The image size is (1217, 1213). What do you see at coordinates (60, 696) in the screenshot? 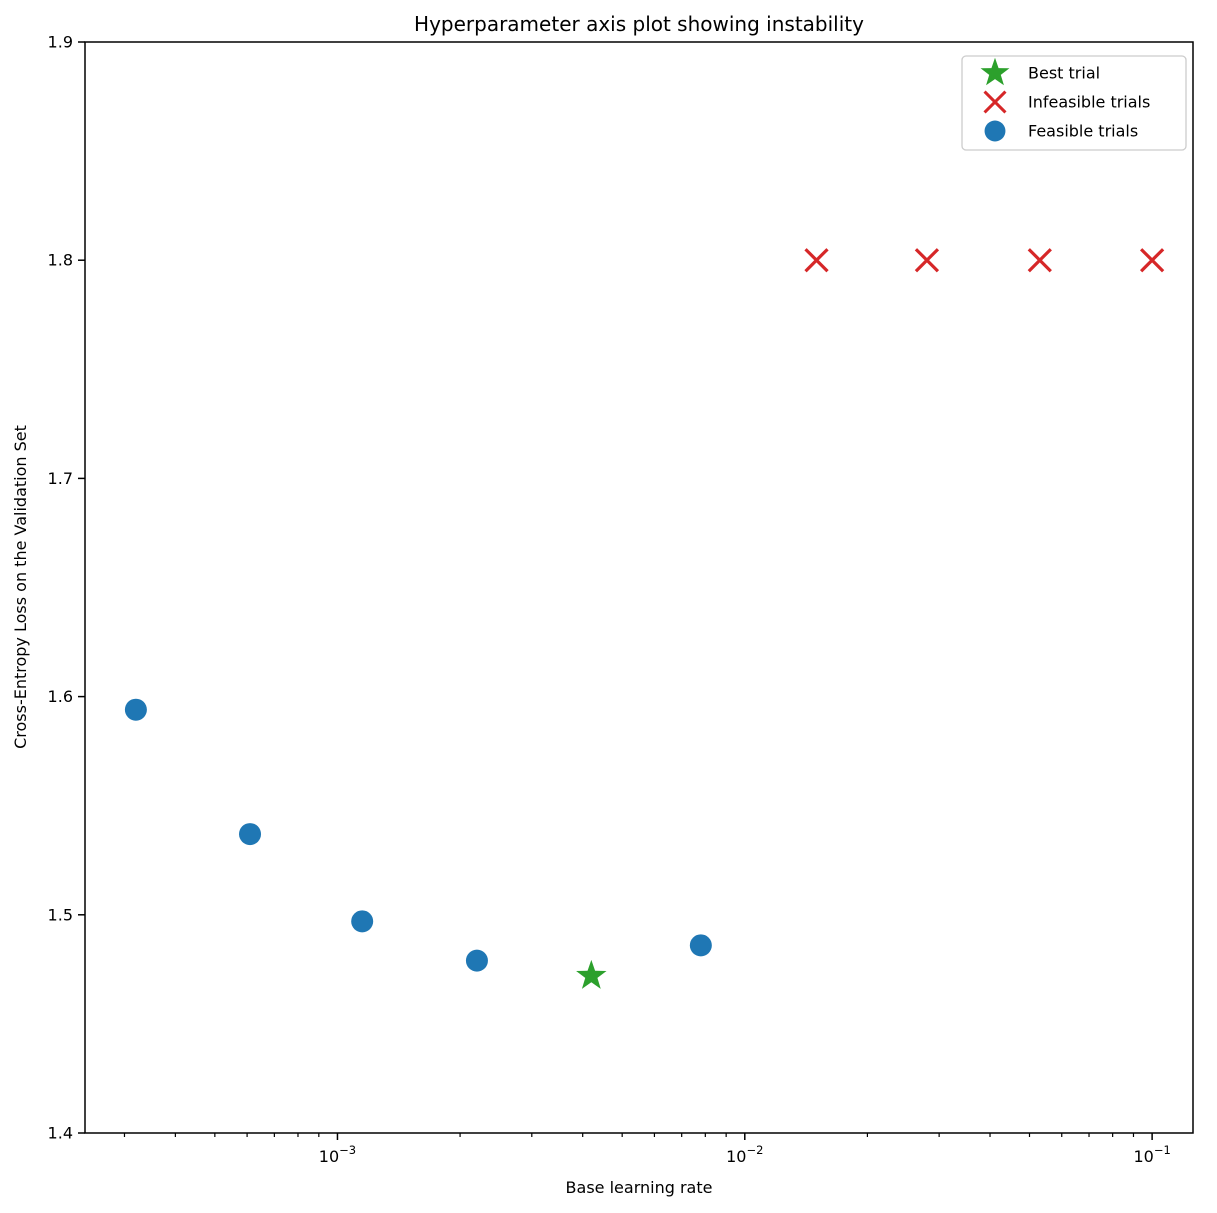
I see `y-tick-label: 1.6` at bounding box center [60, 696].